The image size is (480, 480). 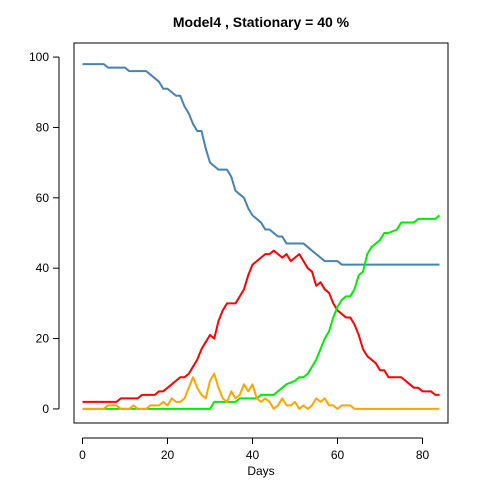 What do you see at coordinates (423, 455) in the screenshot?
I see `x-tick-label: 80` at bounding box center [423, 455].